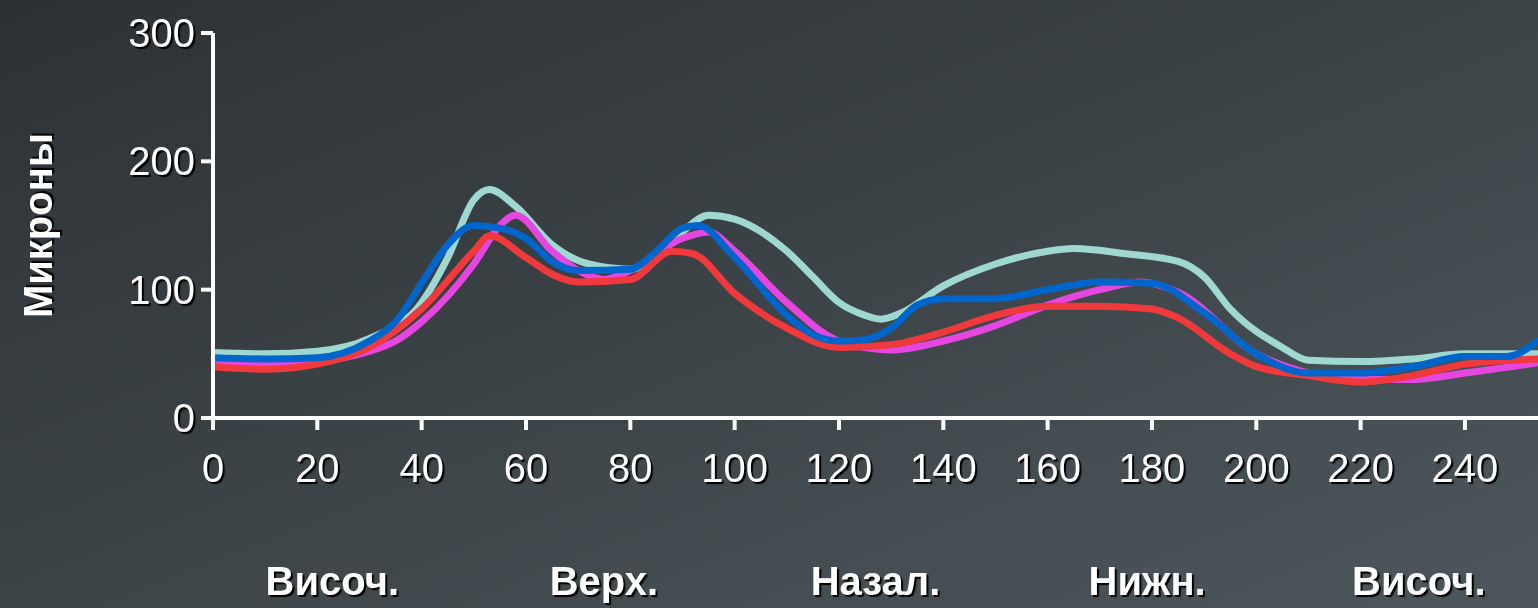 This screenshot has height=608, width=1538. I want to click on y-tick-label: 100, so click(161, 289).